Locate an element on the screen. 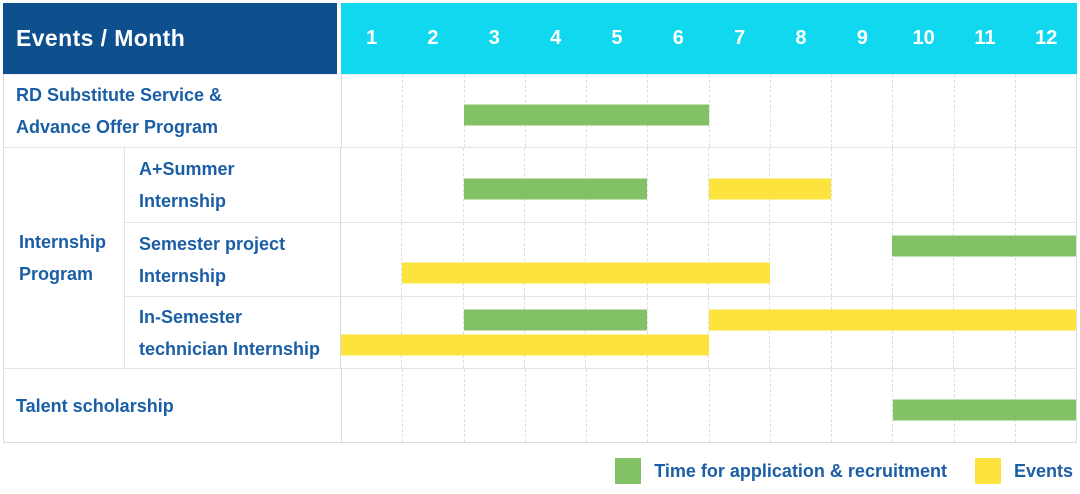 The image size is (1080, 494). chart-area-a-plus-summer-internship is located at coordinates (708, 185).